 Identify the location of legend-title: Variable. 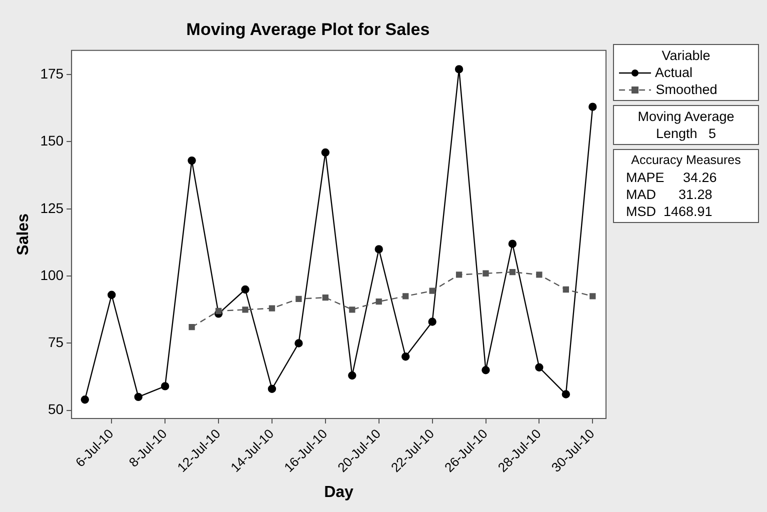
(686, 55).